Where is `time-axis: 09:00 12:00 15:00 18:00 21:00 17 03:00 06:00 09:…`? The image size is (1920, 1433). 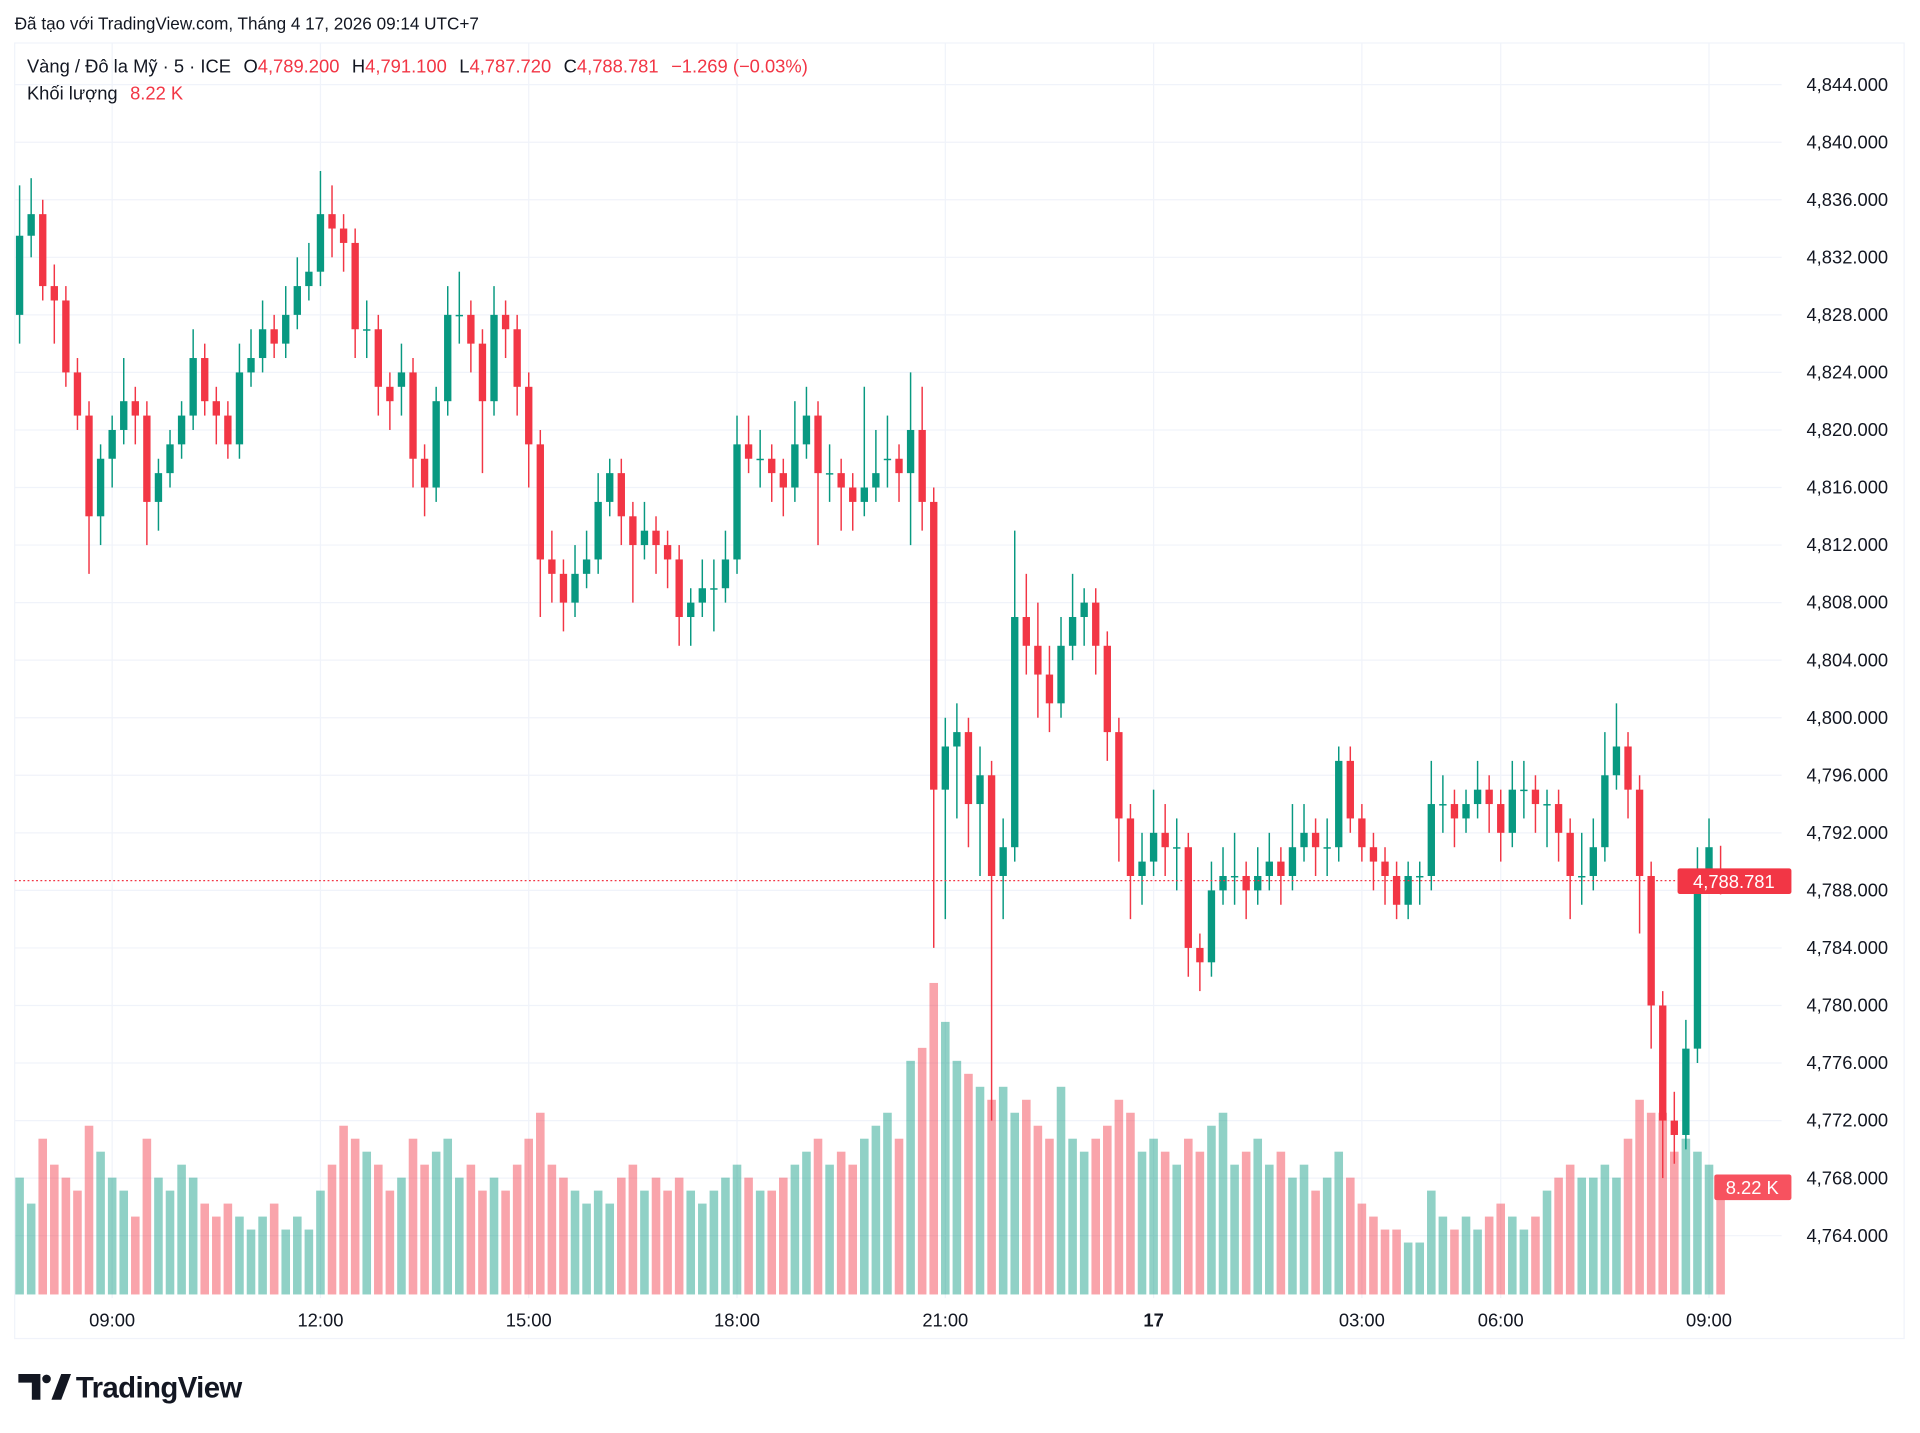 time-axis: 09:00 12:00 15:00 18:00 21:00 17 03:00 06:00 09:… is located at coordinates (910, 1319).